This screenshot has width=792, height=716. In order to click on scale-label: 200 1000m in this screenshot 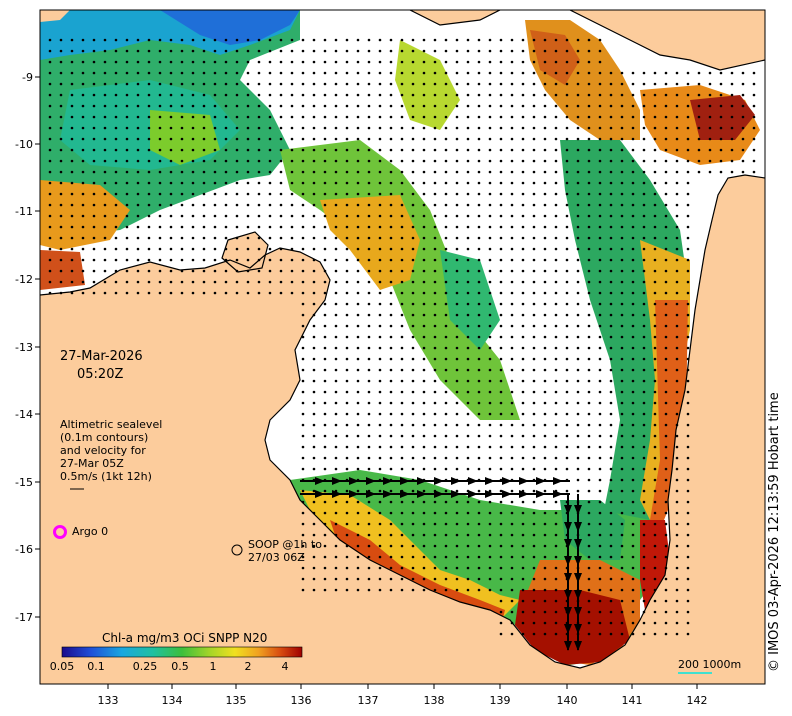, I will do `click(710, 664)`.